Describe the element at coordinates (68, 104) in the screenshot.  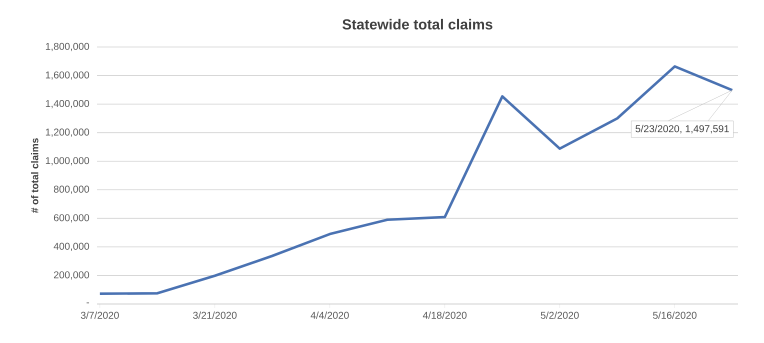
I see `y-tick-label: 1,400,000` at that location.